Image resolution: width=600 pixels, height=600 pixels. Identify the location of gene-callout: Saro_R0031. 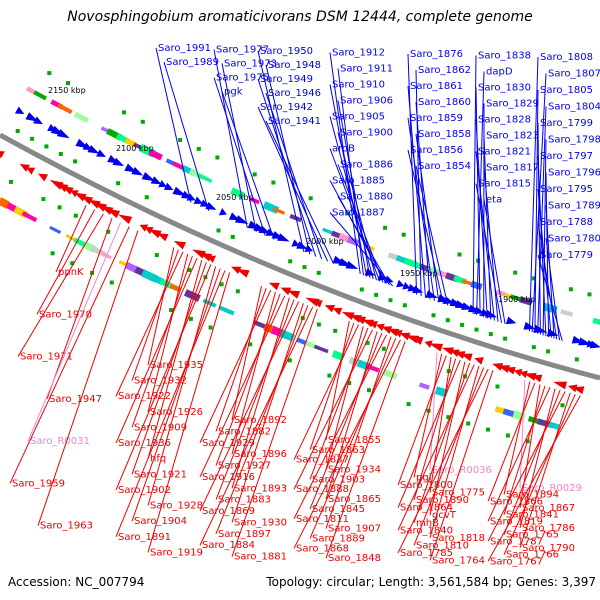
(74, 334).